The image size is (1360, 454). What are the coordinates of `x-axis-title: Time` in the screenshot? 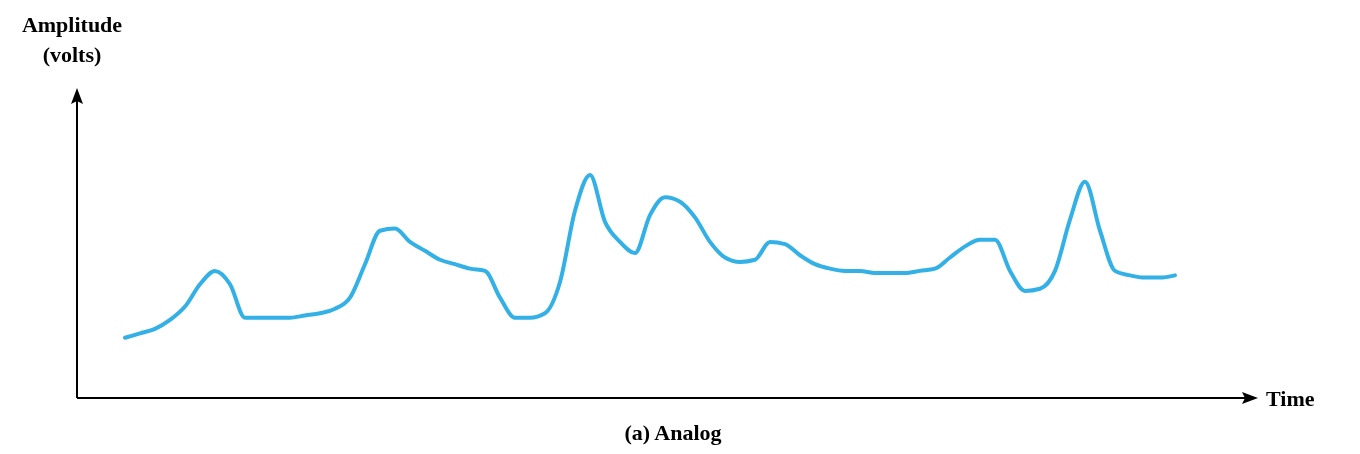 It's located at (1290, 398).